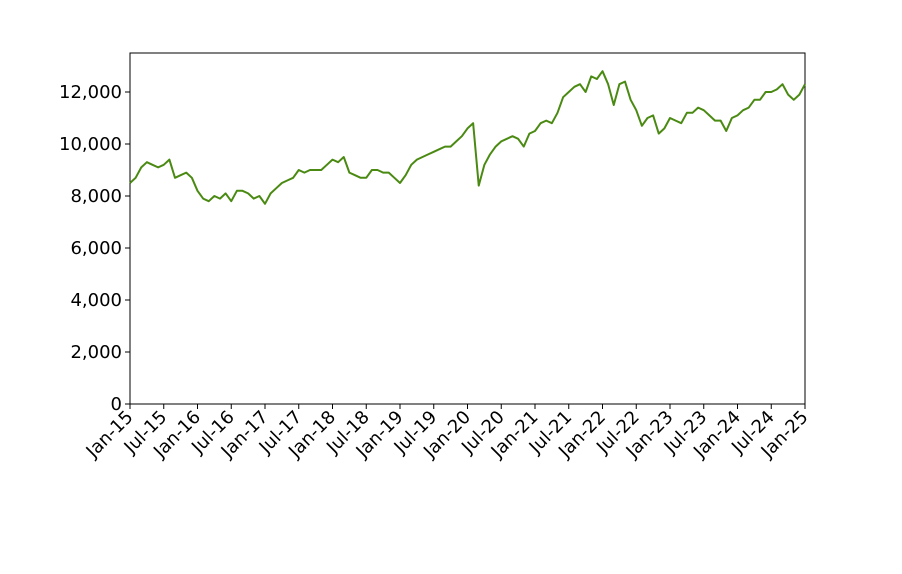  What do you see at coordinates (96, 352) in the screenshot?
I see `y-tick-label: 2,000` at bounding box center [96, 352].